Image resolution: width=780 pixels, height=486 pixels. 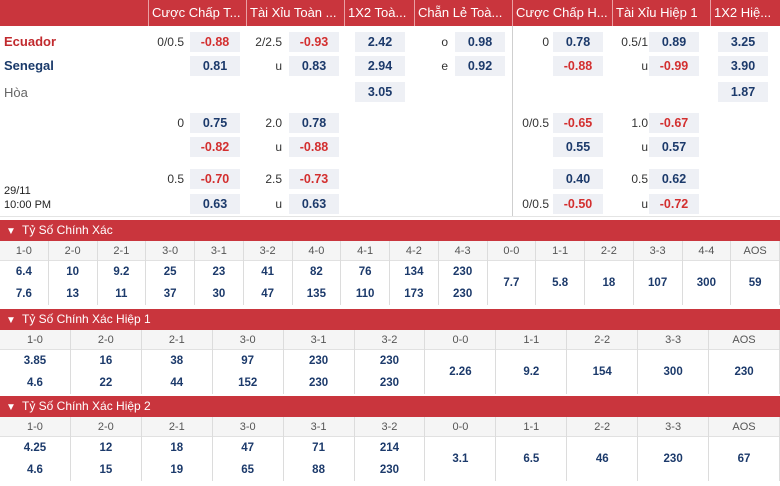 I want to click on score-odds-away: 30, so click(x=219, y=294).